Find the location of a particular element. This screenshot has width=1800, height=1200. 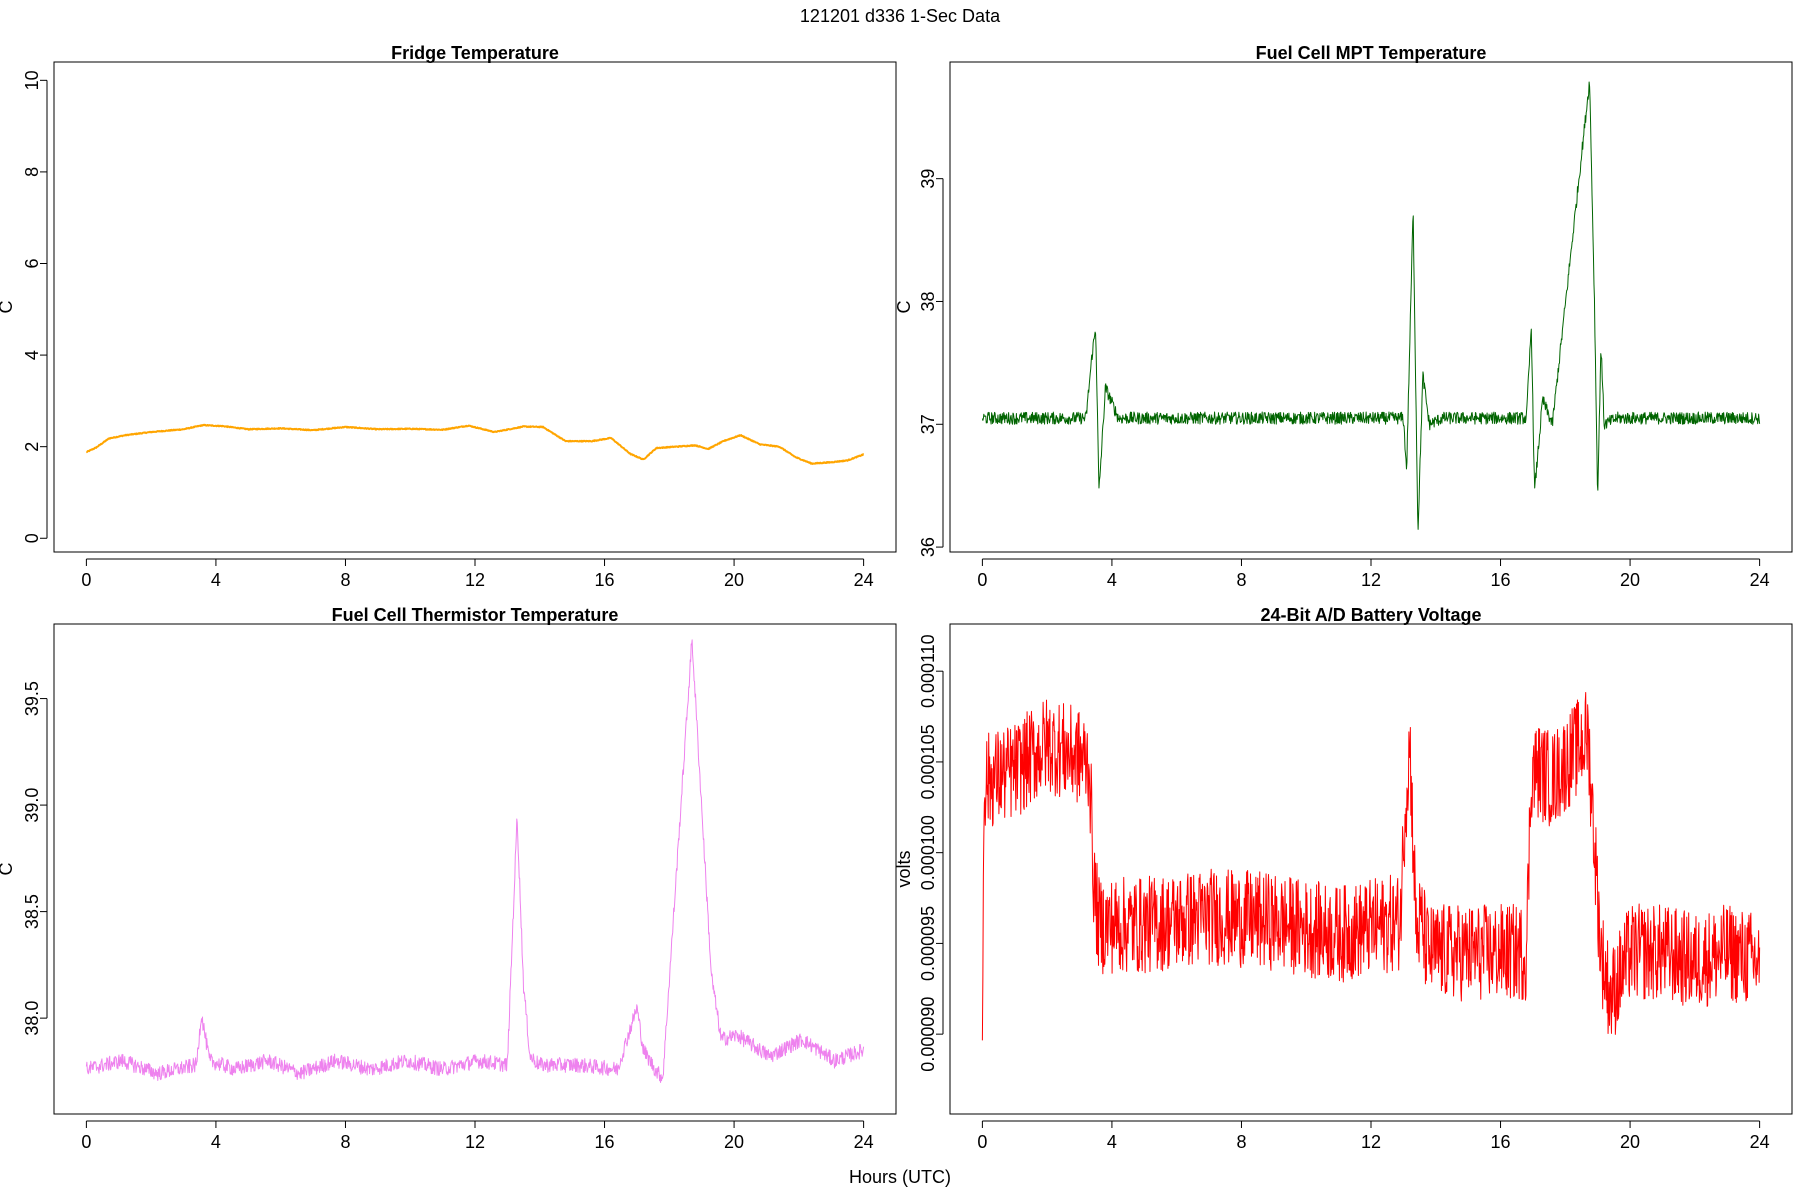

y-tick-label: 0.000110 is located at coordinates (928, 671).